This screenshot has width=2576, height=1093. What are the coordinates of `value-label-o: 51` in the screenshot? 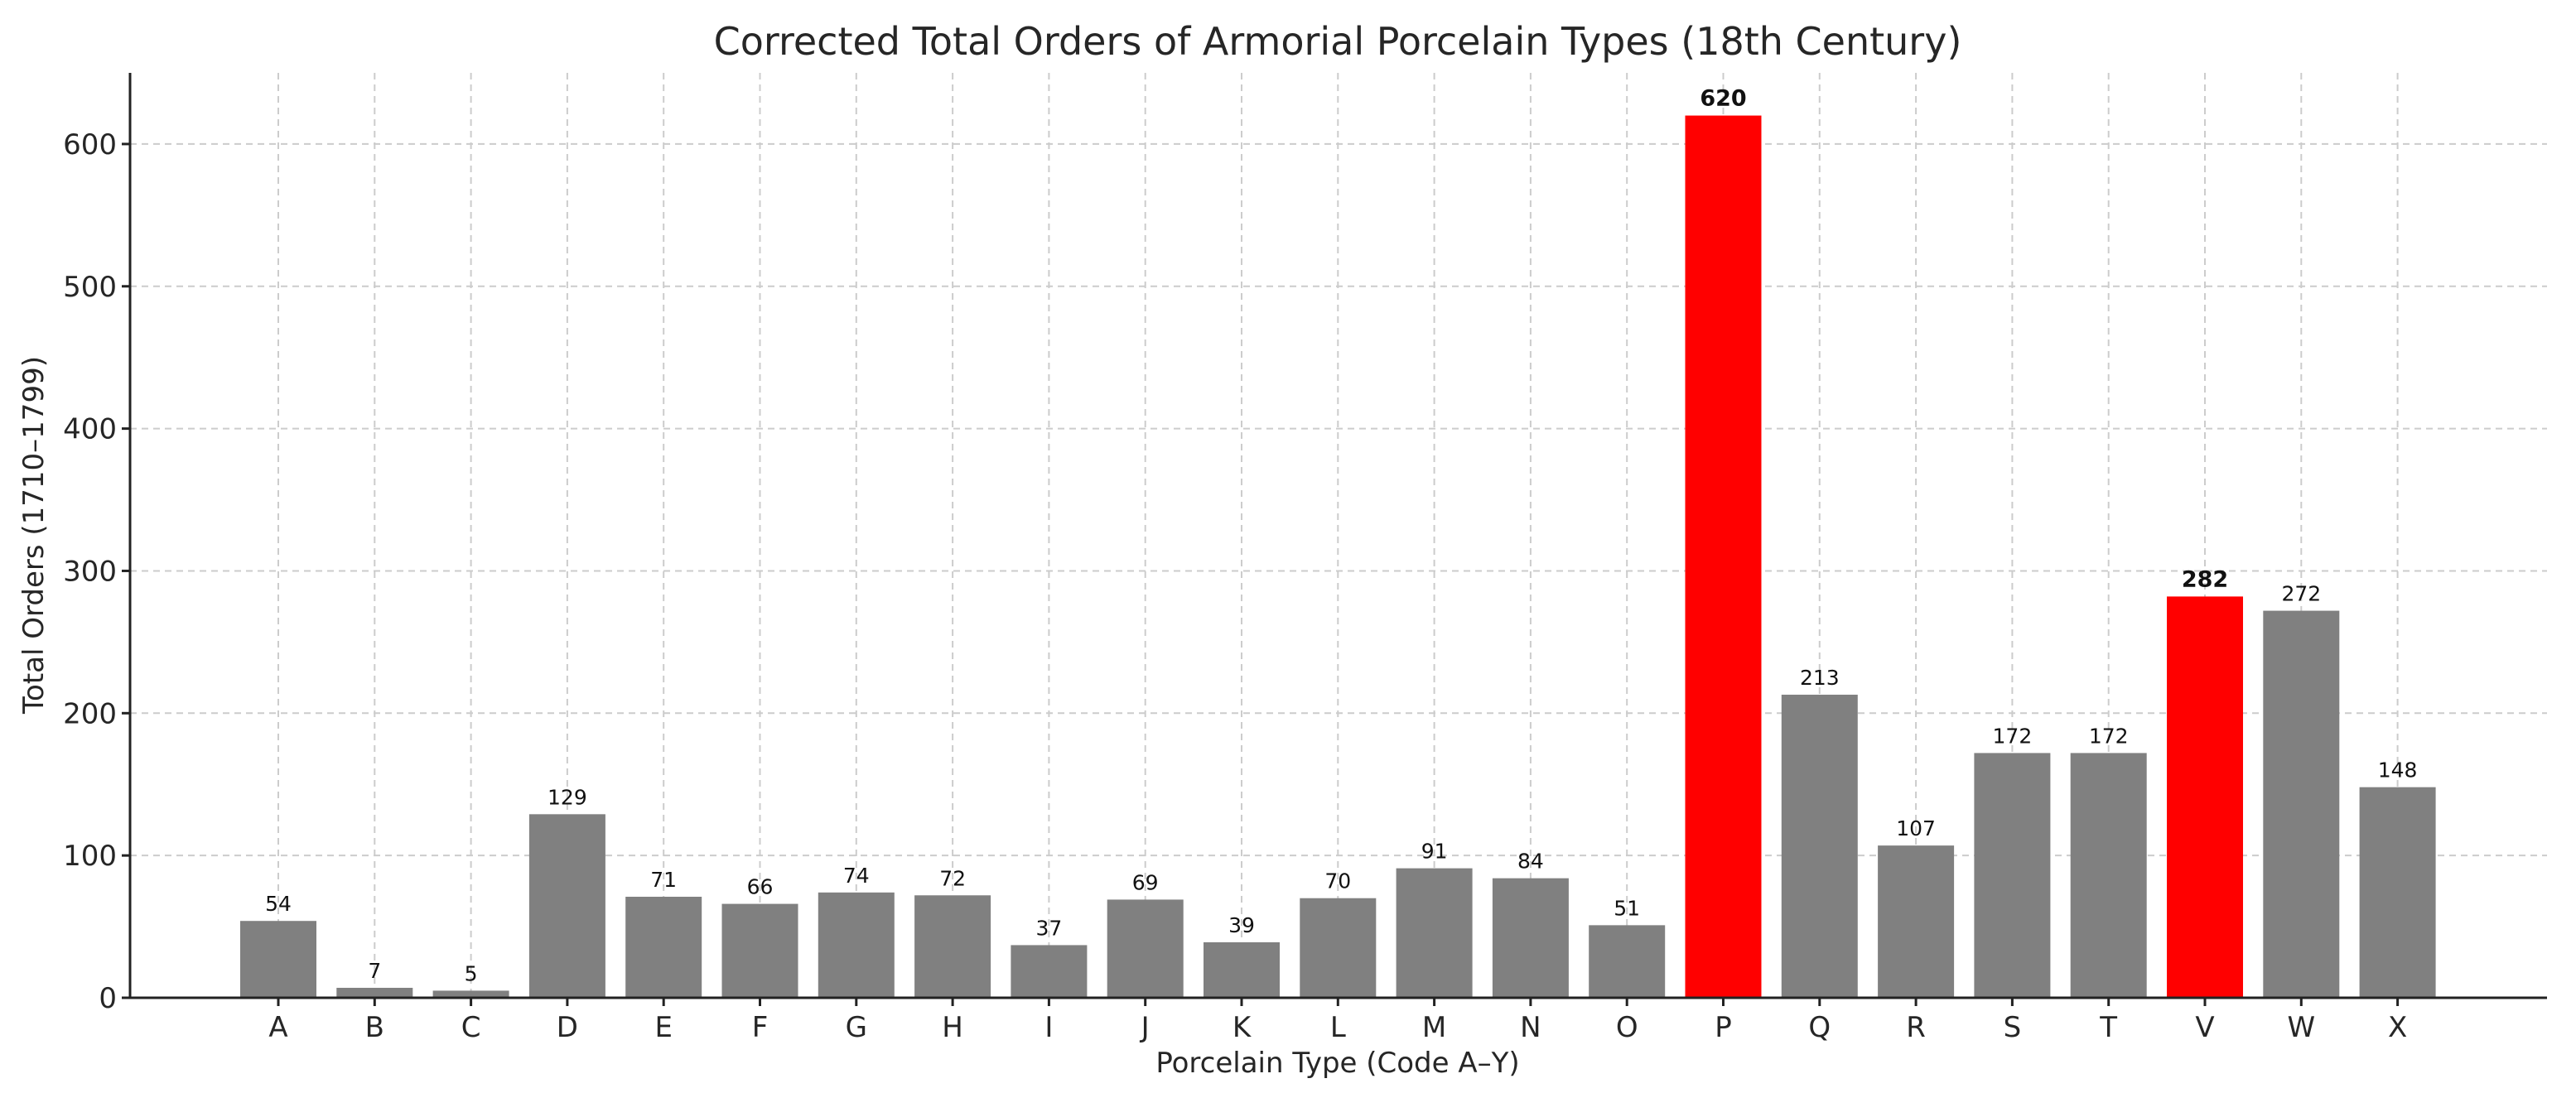 It's located at (1627, 908).